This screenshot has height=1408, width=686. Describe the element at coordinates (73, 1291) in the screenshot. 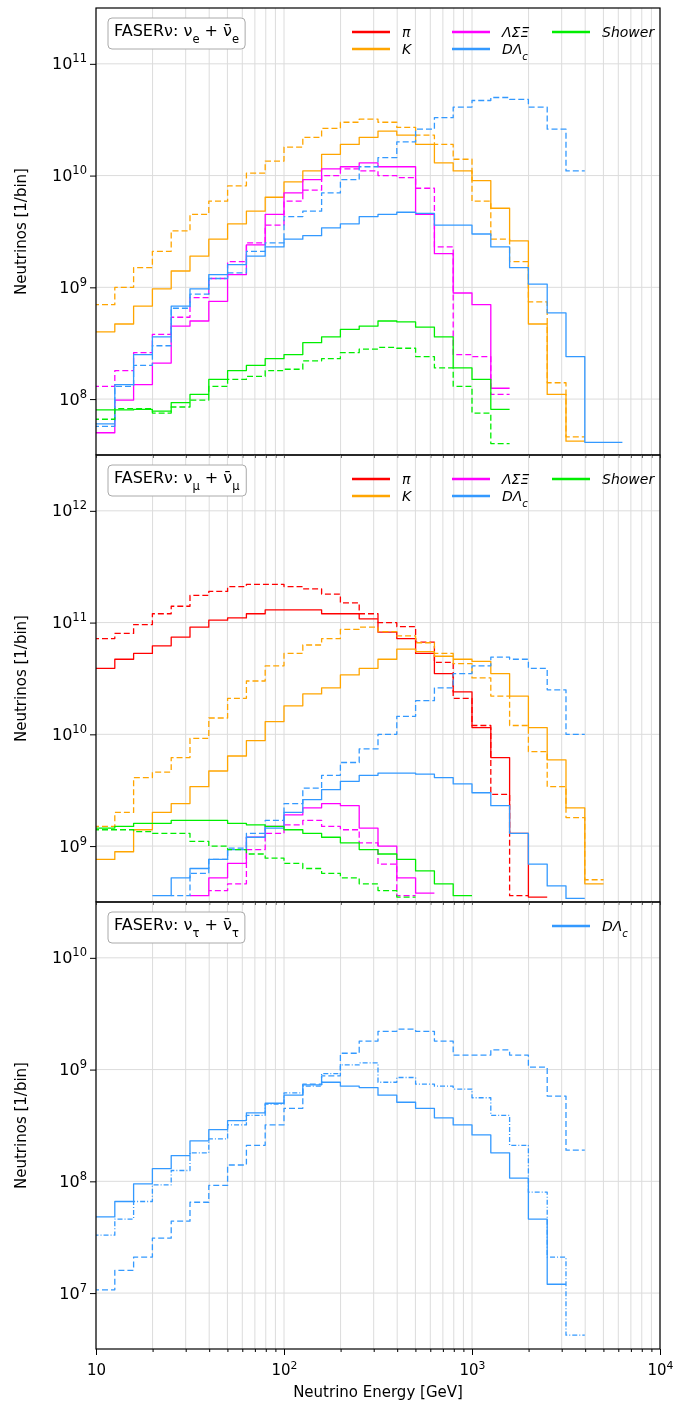

I see `y-tick-label: 10$^{7}$` at that location.